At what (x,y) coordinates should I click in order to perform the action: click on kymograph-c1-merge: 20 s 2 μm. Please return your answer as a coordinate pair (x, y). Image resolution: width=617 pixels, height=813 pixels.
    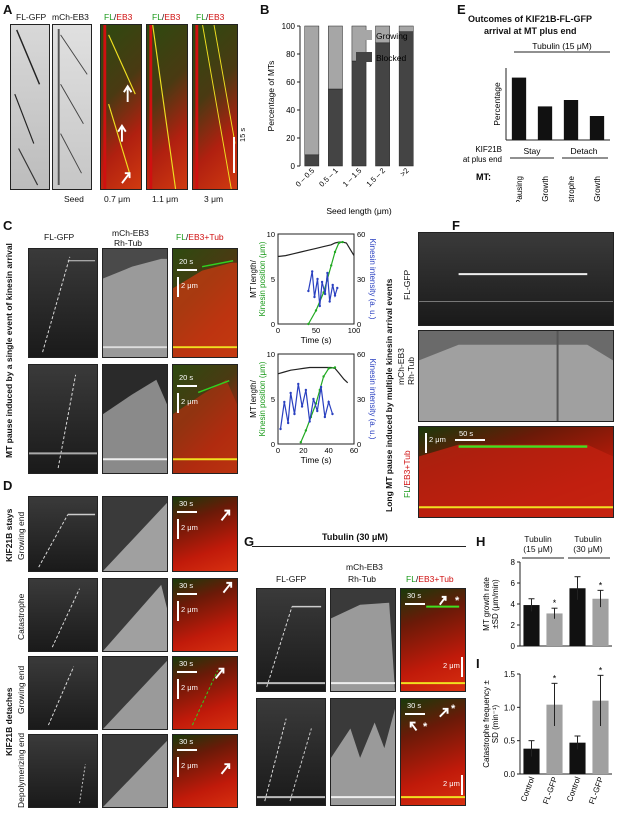
    Looking at the image, I should click on (205, 303).